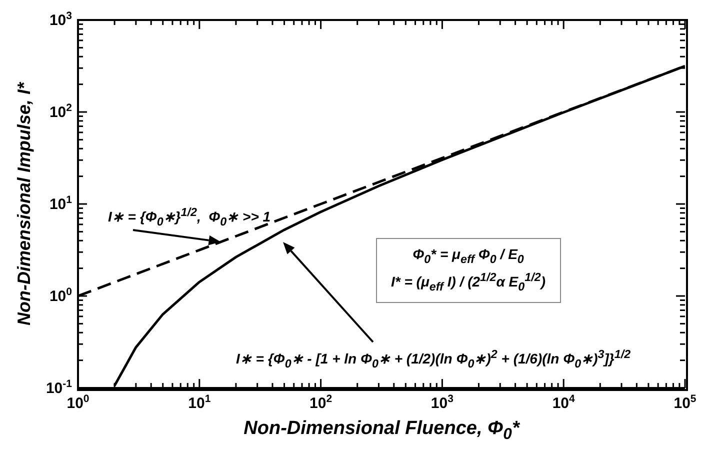  Describe the element at coordinates (60, 111) in the screenshot. I see `y-tick-label: 10$^{2}$` at that location.